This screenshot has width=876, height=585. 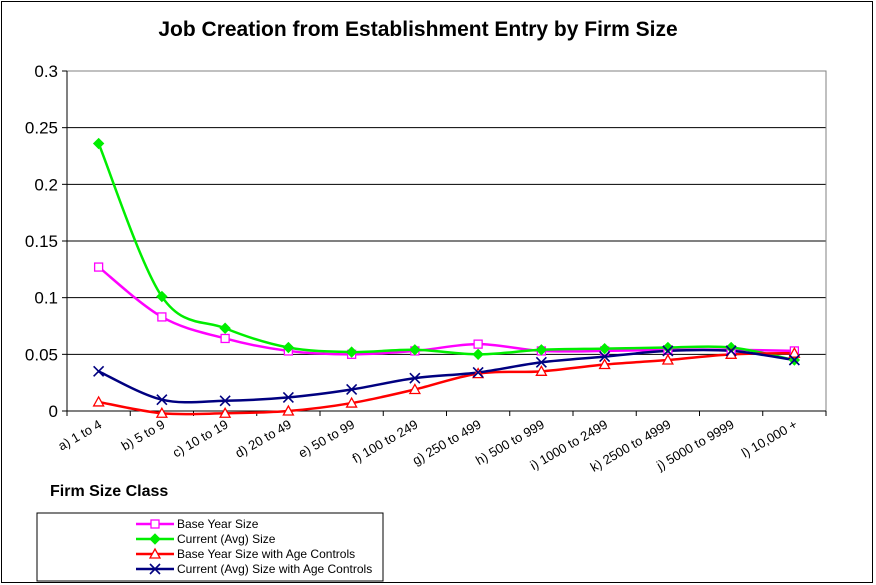 I want to click on y-tick-label: 0.1, so click(x=46, y=298).